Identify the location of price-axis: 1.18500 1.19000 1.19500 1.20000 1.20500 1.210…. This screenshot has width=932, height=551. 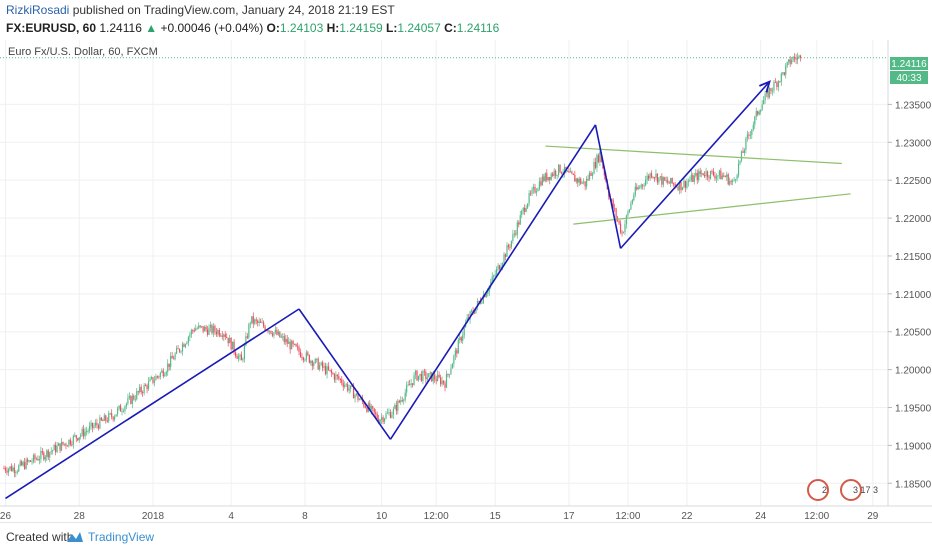
(910, 295).